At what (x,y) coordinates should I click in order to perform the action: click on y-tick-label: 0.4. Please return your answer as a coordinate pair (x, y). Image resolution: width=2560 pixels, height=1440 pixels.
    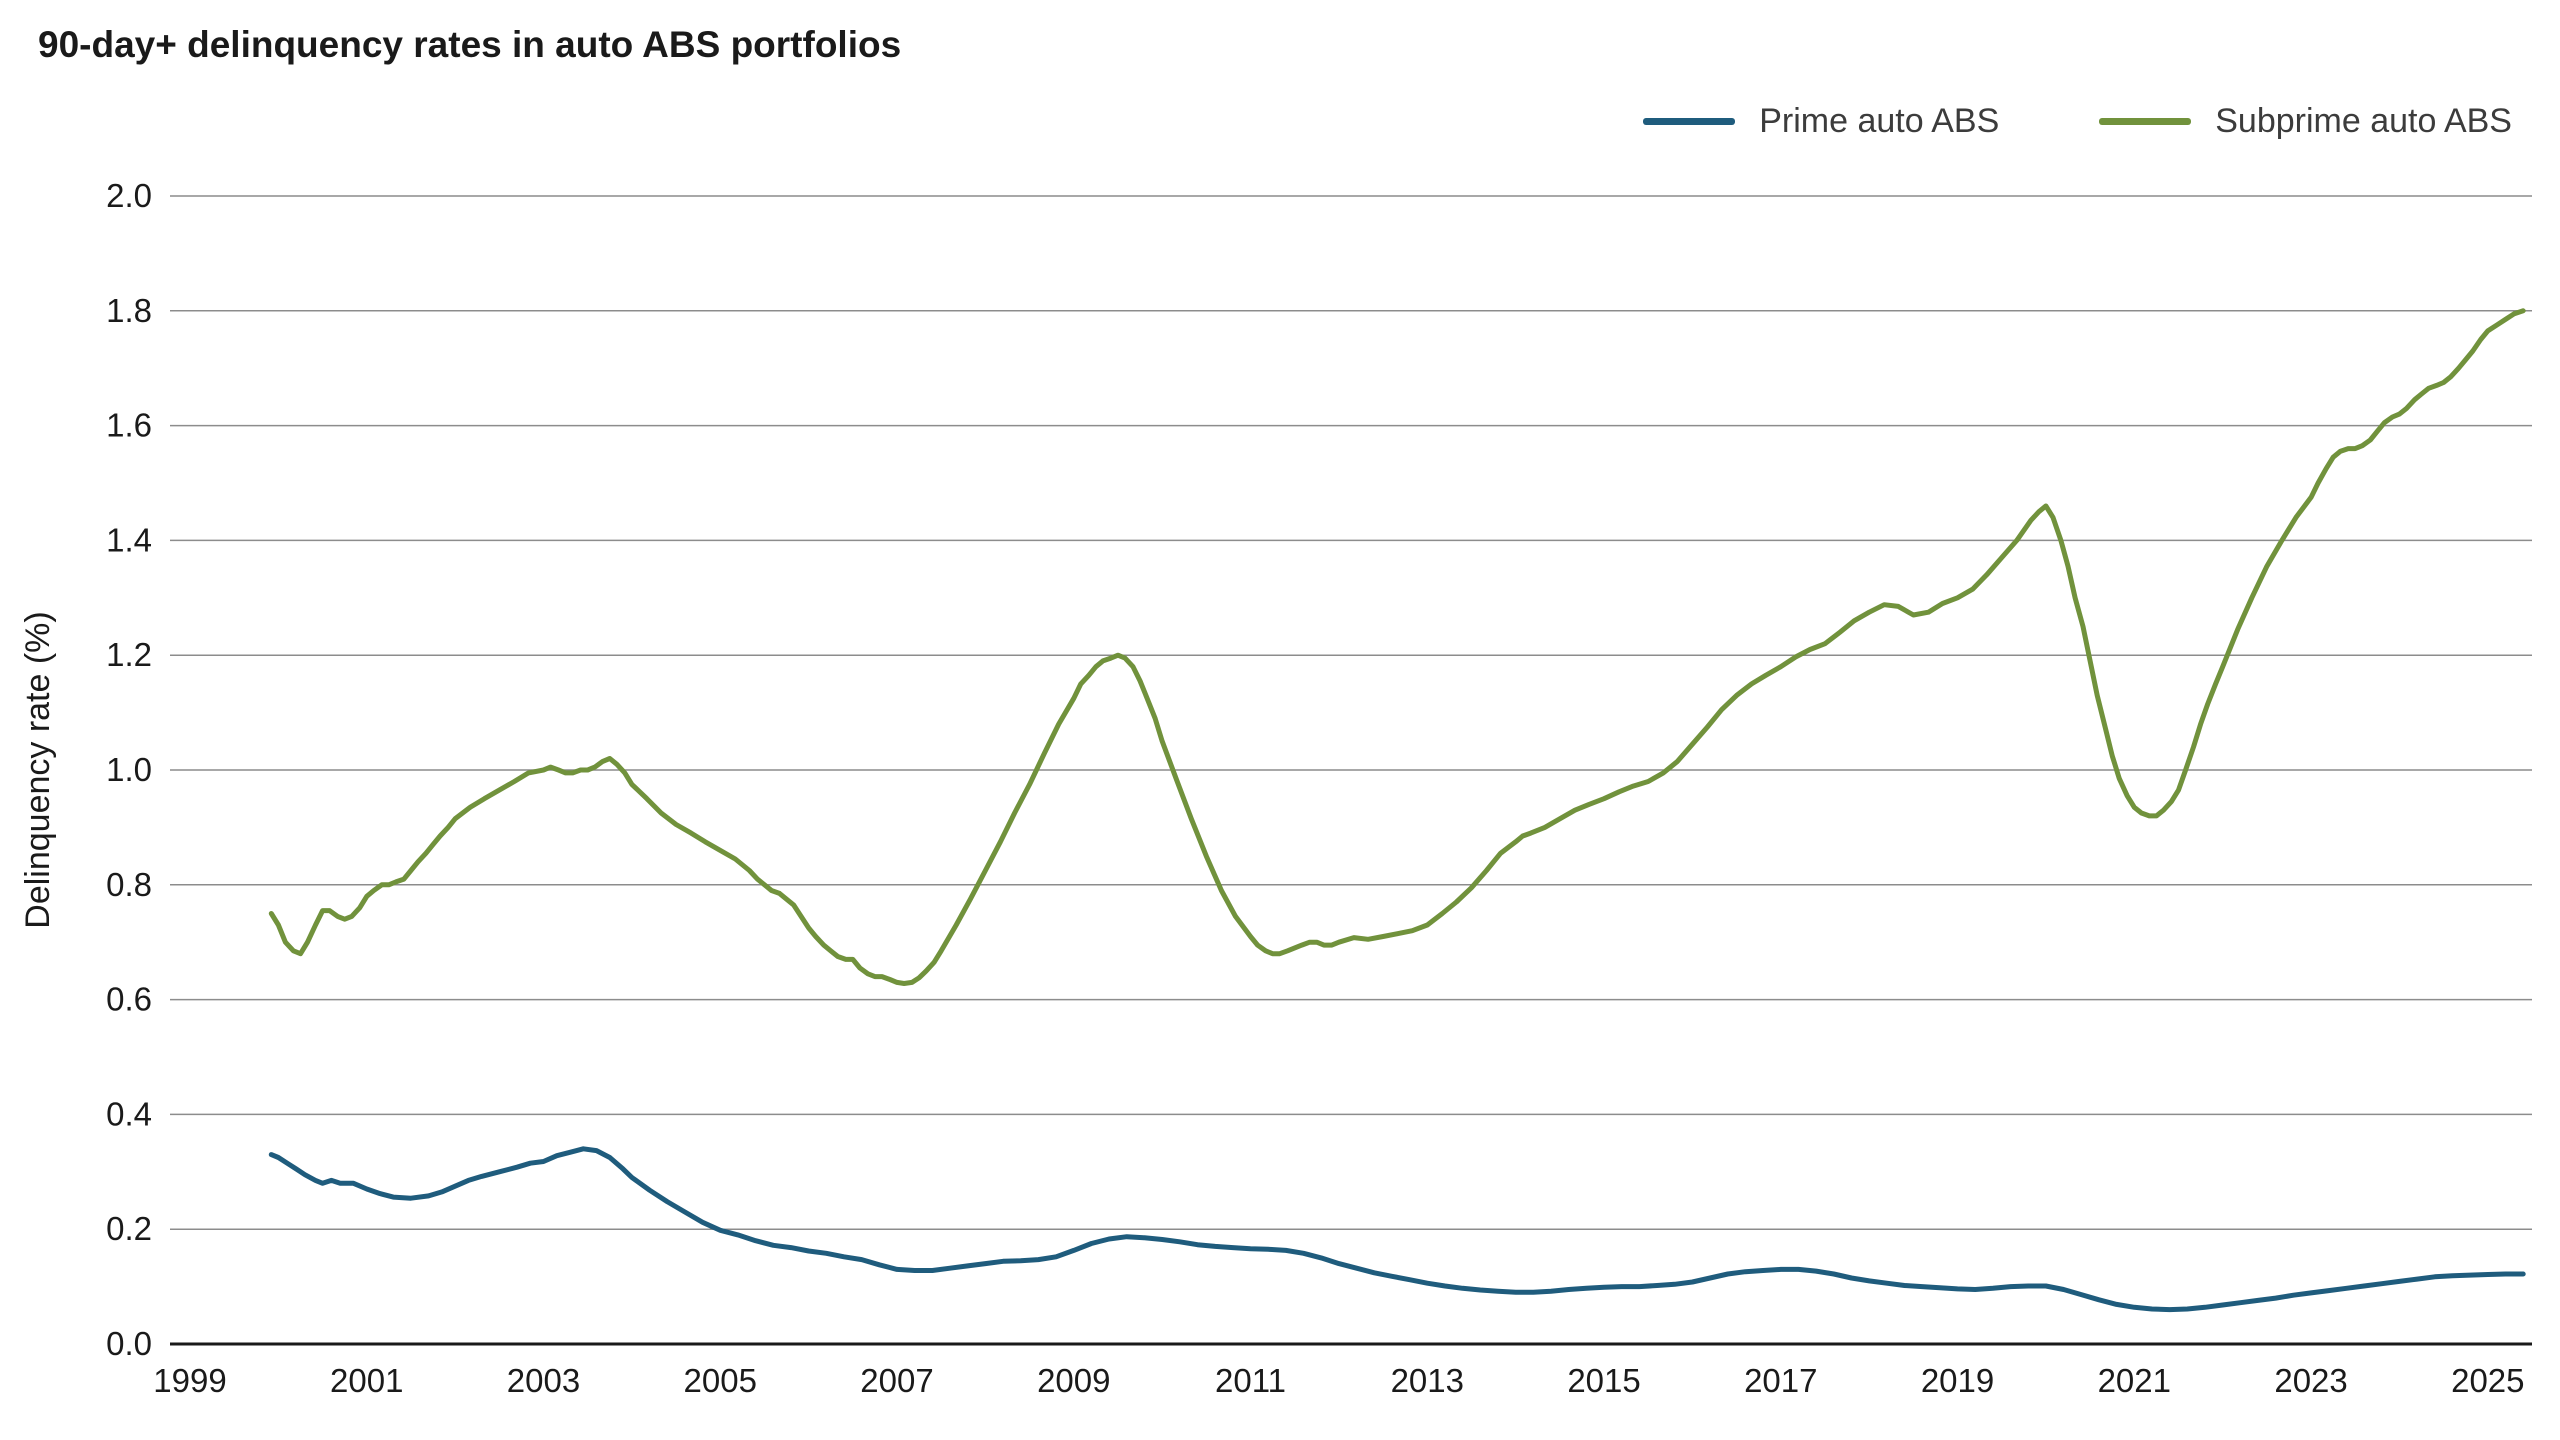
    Looking at the image, I should click on (129, 1113).